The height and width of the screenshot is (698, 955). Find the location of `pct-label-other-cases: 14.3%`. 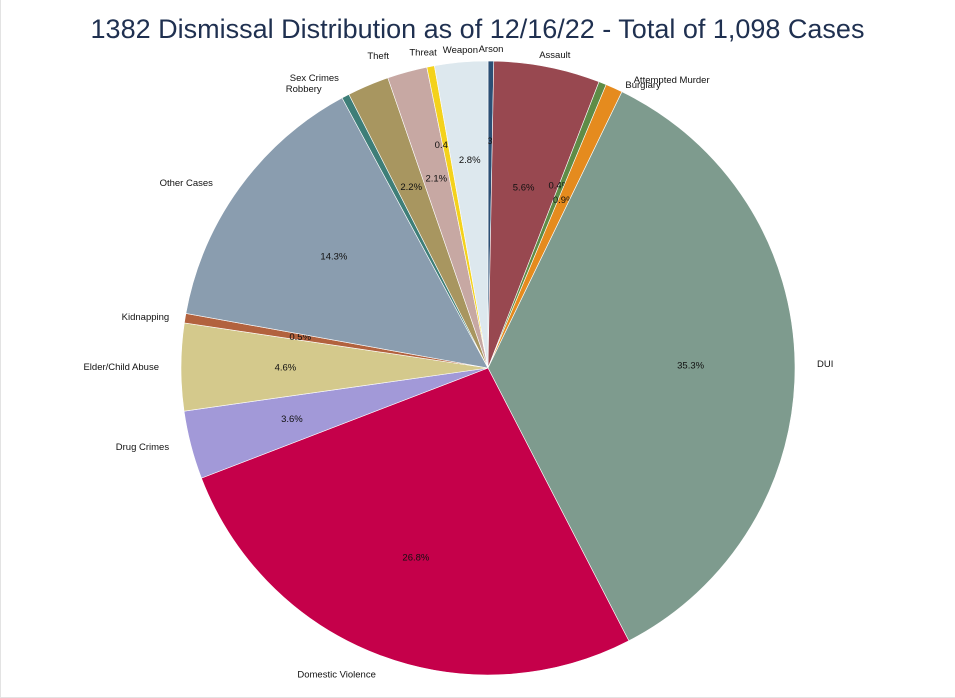

pct-label-other-cases: 14.3% is located at coordinates (333, 256).